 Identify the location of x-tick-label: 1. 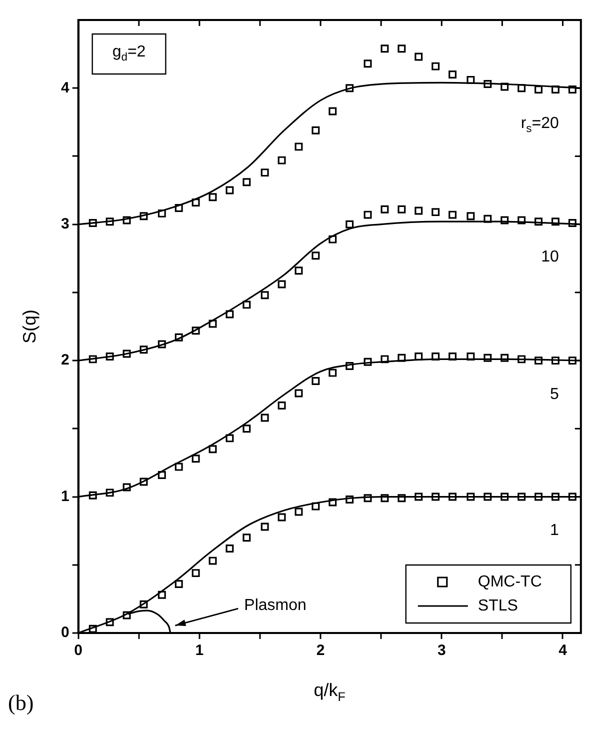
(199, 651).